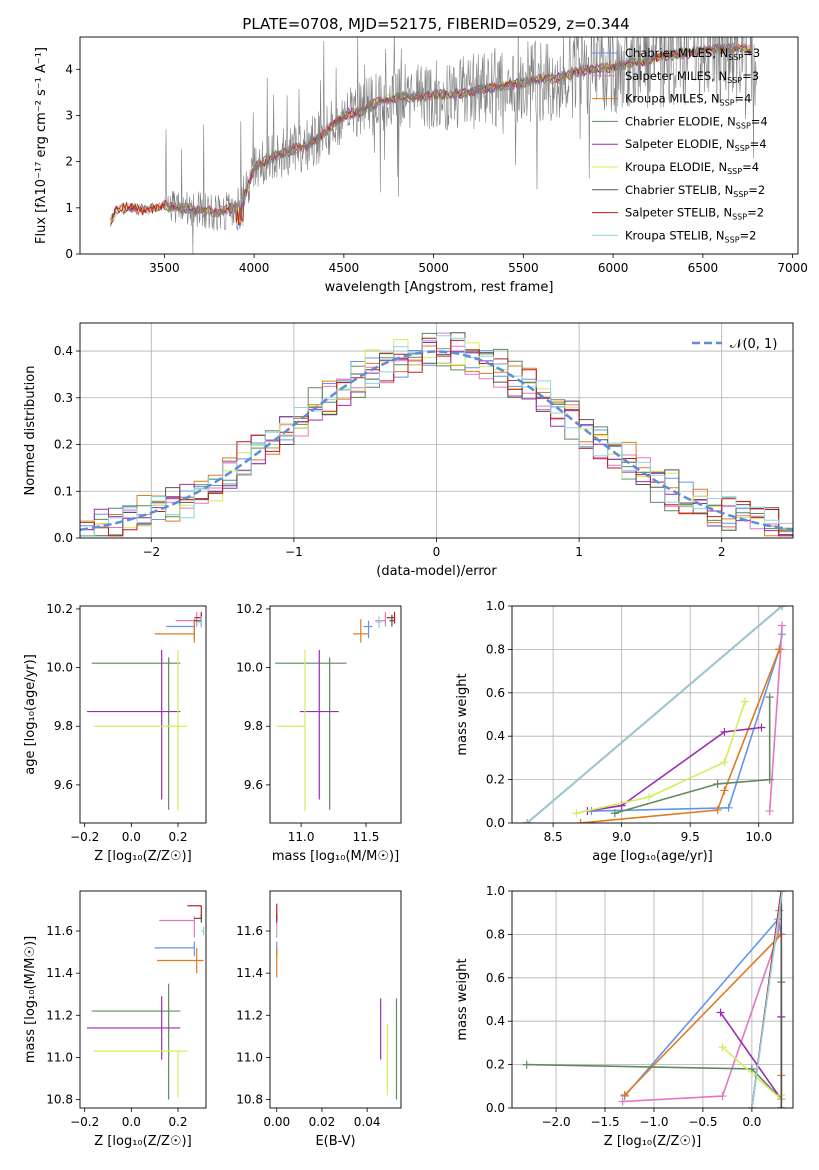  I want to click on residuals-legend: 𝒩(0, 1), so click(734, 344).